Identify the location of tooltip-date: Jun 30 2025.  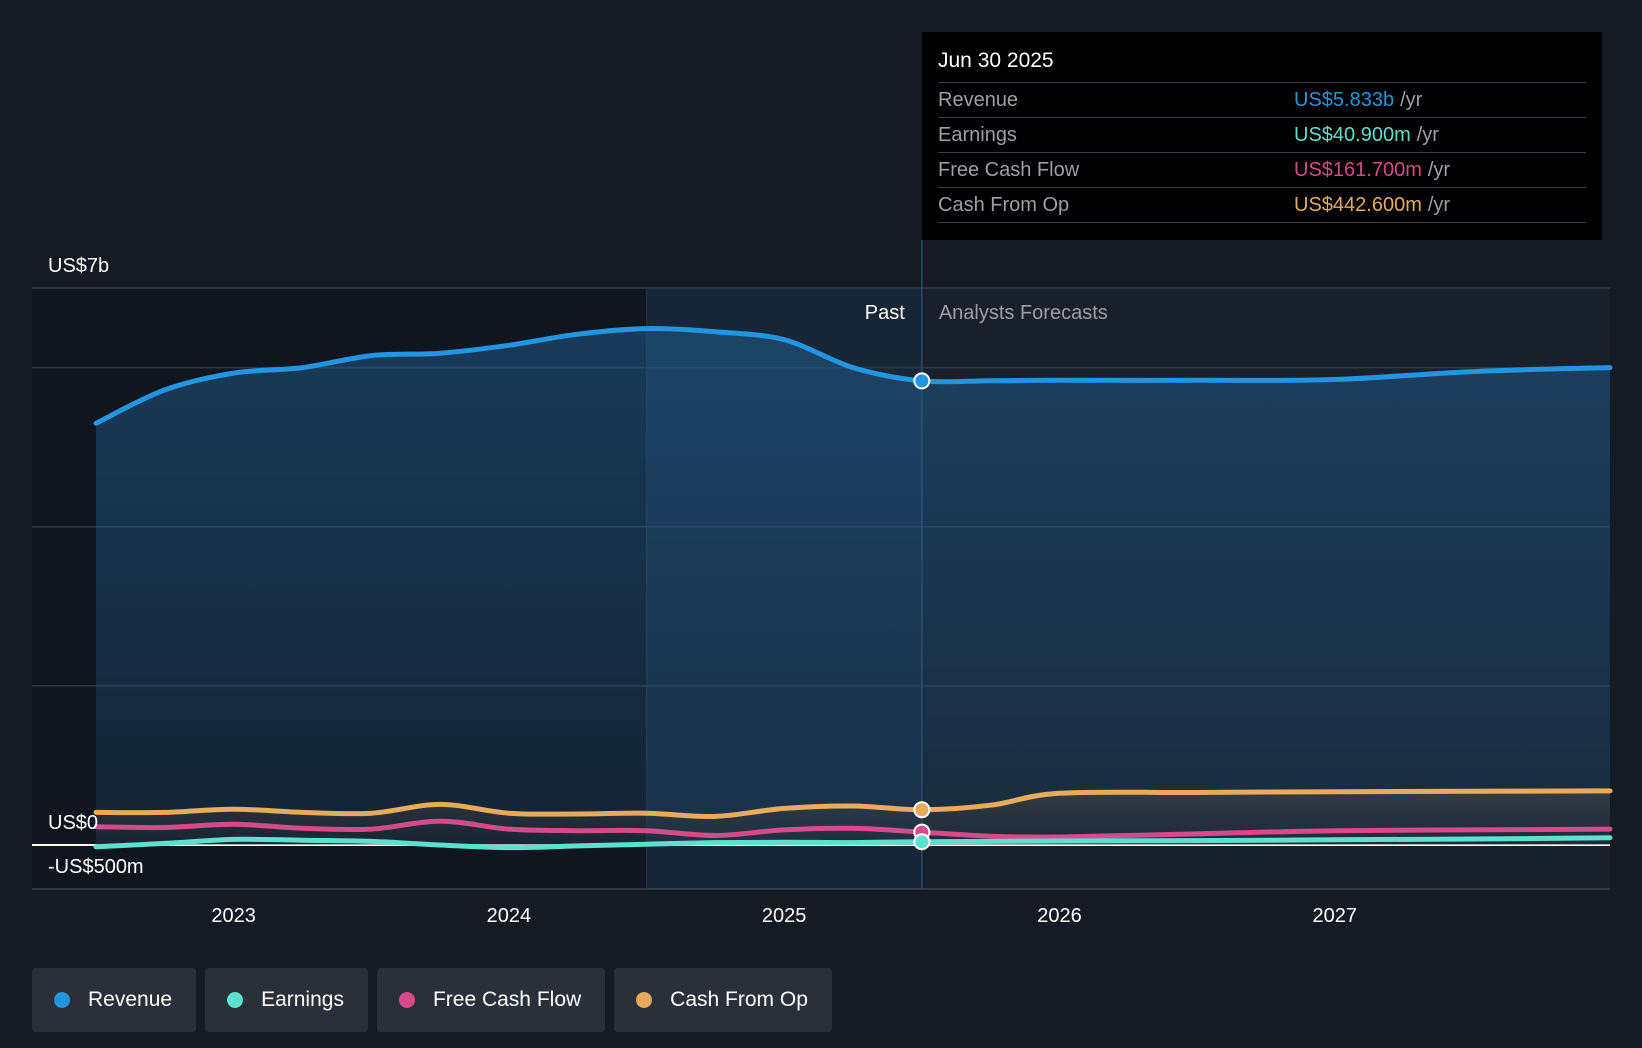
(996, 60).